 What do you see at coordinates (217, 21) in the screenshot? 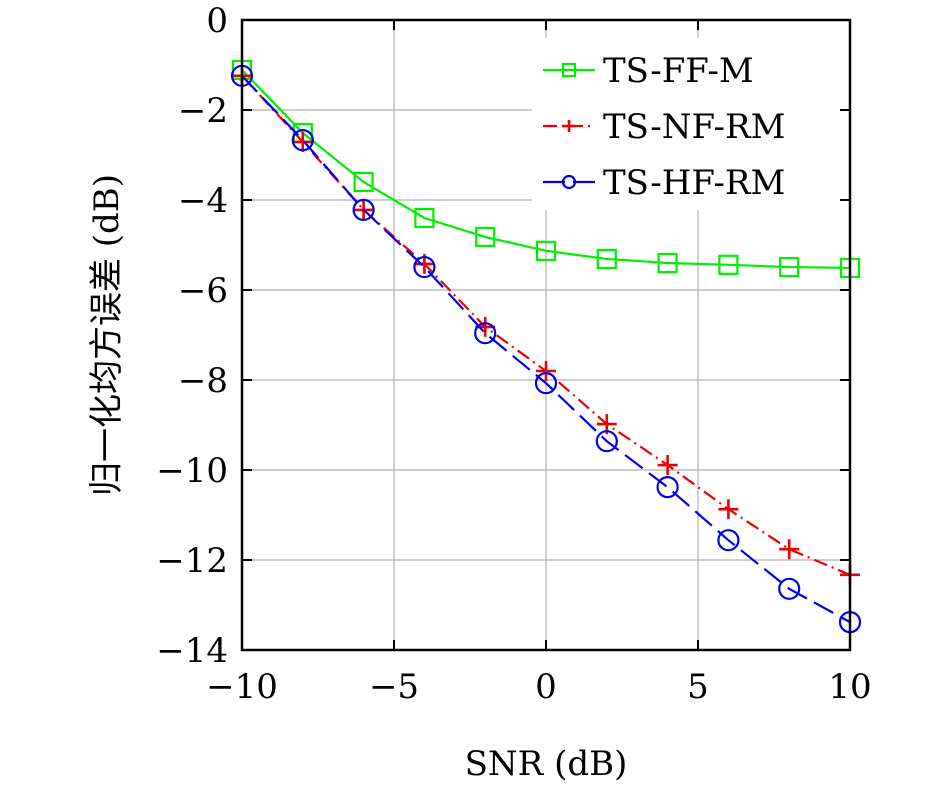
I see `y-tick-label: 0` at bounding box center [217, 21].